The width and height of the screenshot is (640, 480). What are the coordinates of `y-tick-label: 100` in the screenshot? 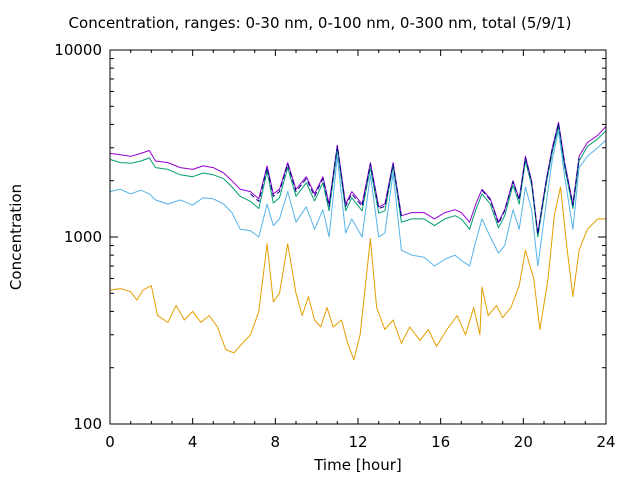 It's located at (87, 424).